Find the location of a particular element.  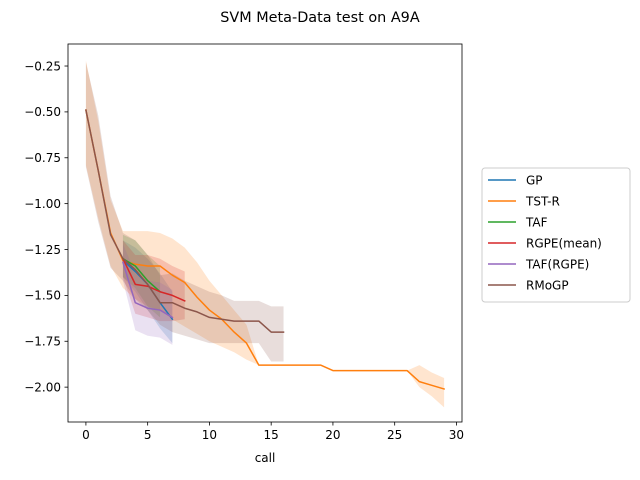

chart-title: SVM Meta-Data test on A9A is located at coordinates (320, 18).